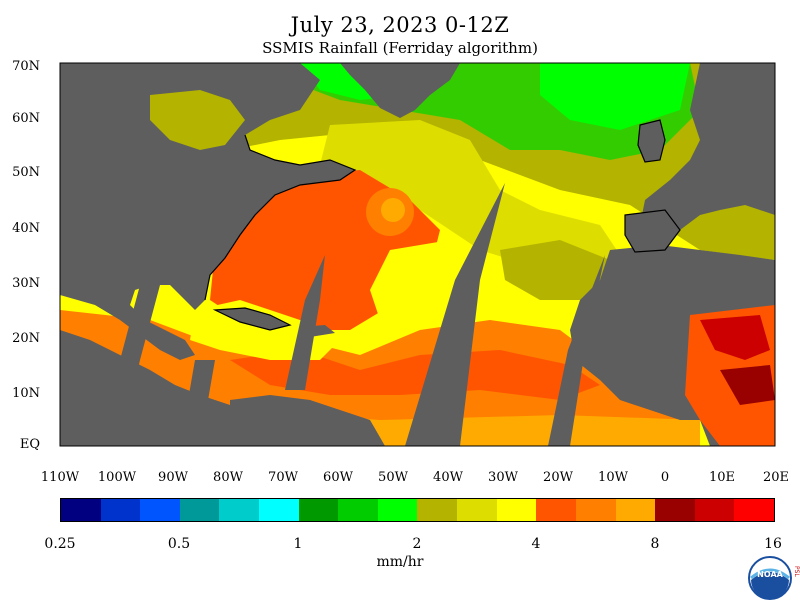 The height and width of the screenshot is (600, 800). I want to click on color-scale-bar, so click(417, 510).